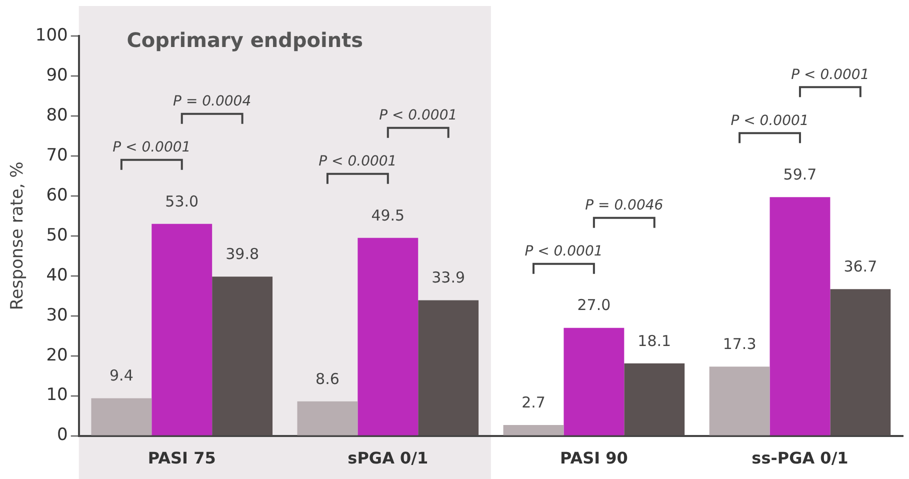  I want to click on x-tick-label: ss-PGA 0/1, so click(800, 458).